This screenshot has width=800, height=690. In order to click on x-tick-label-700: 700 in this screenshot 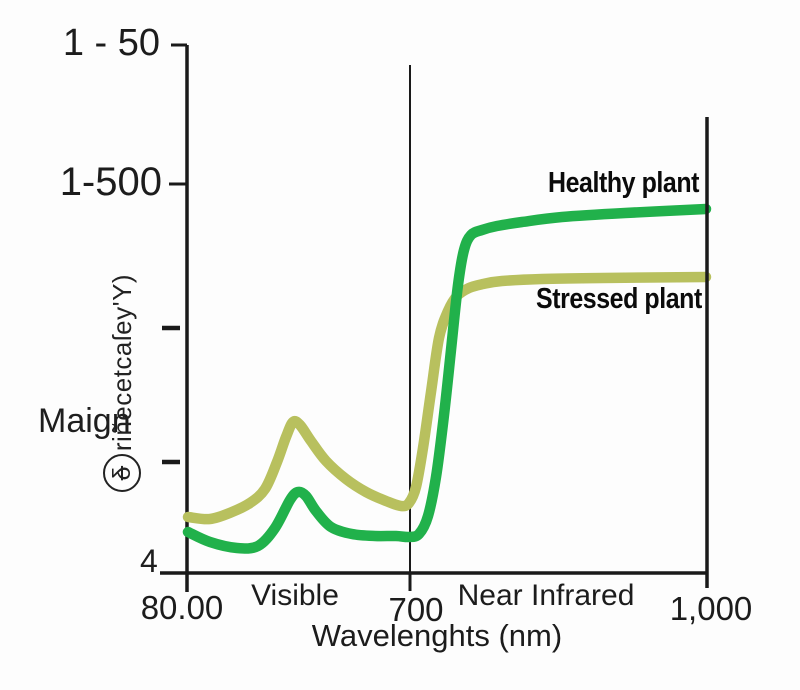, I will do `click(416, 609)`.